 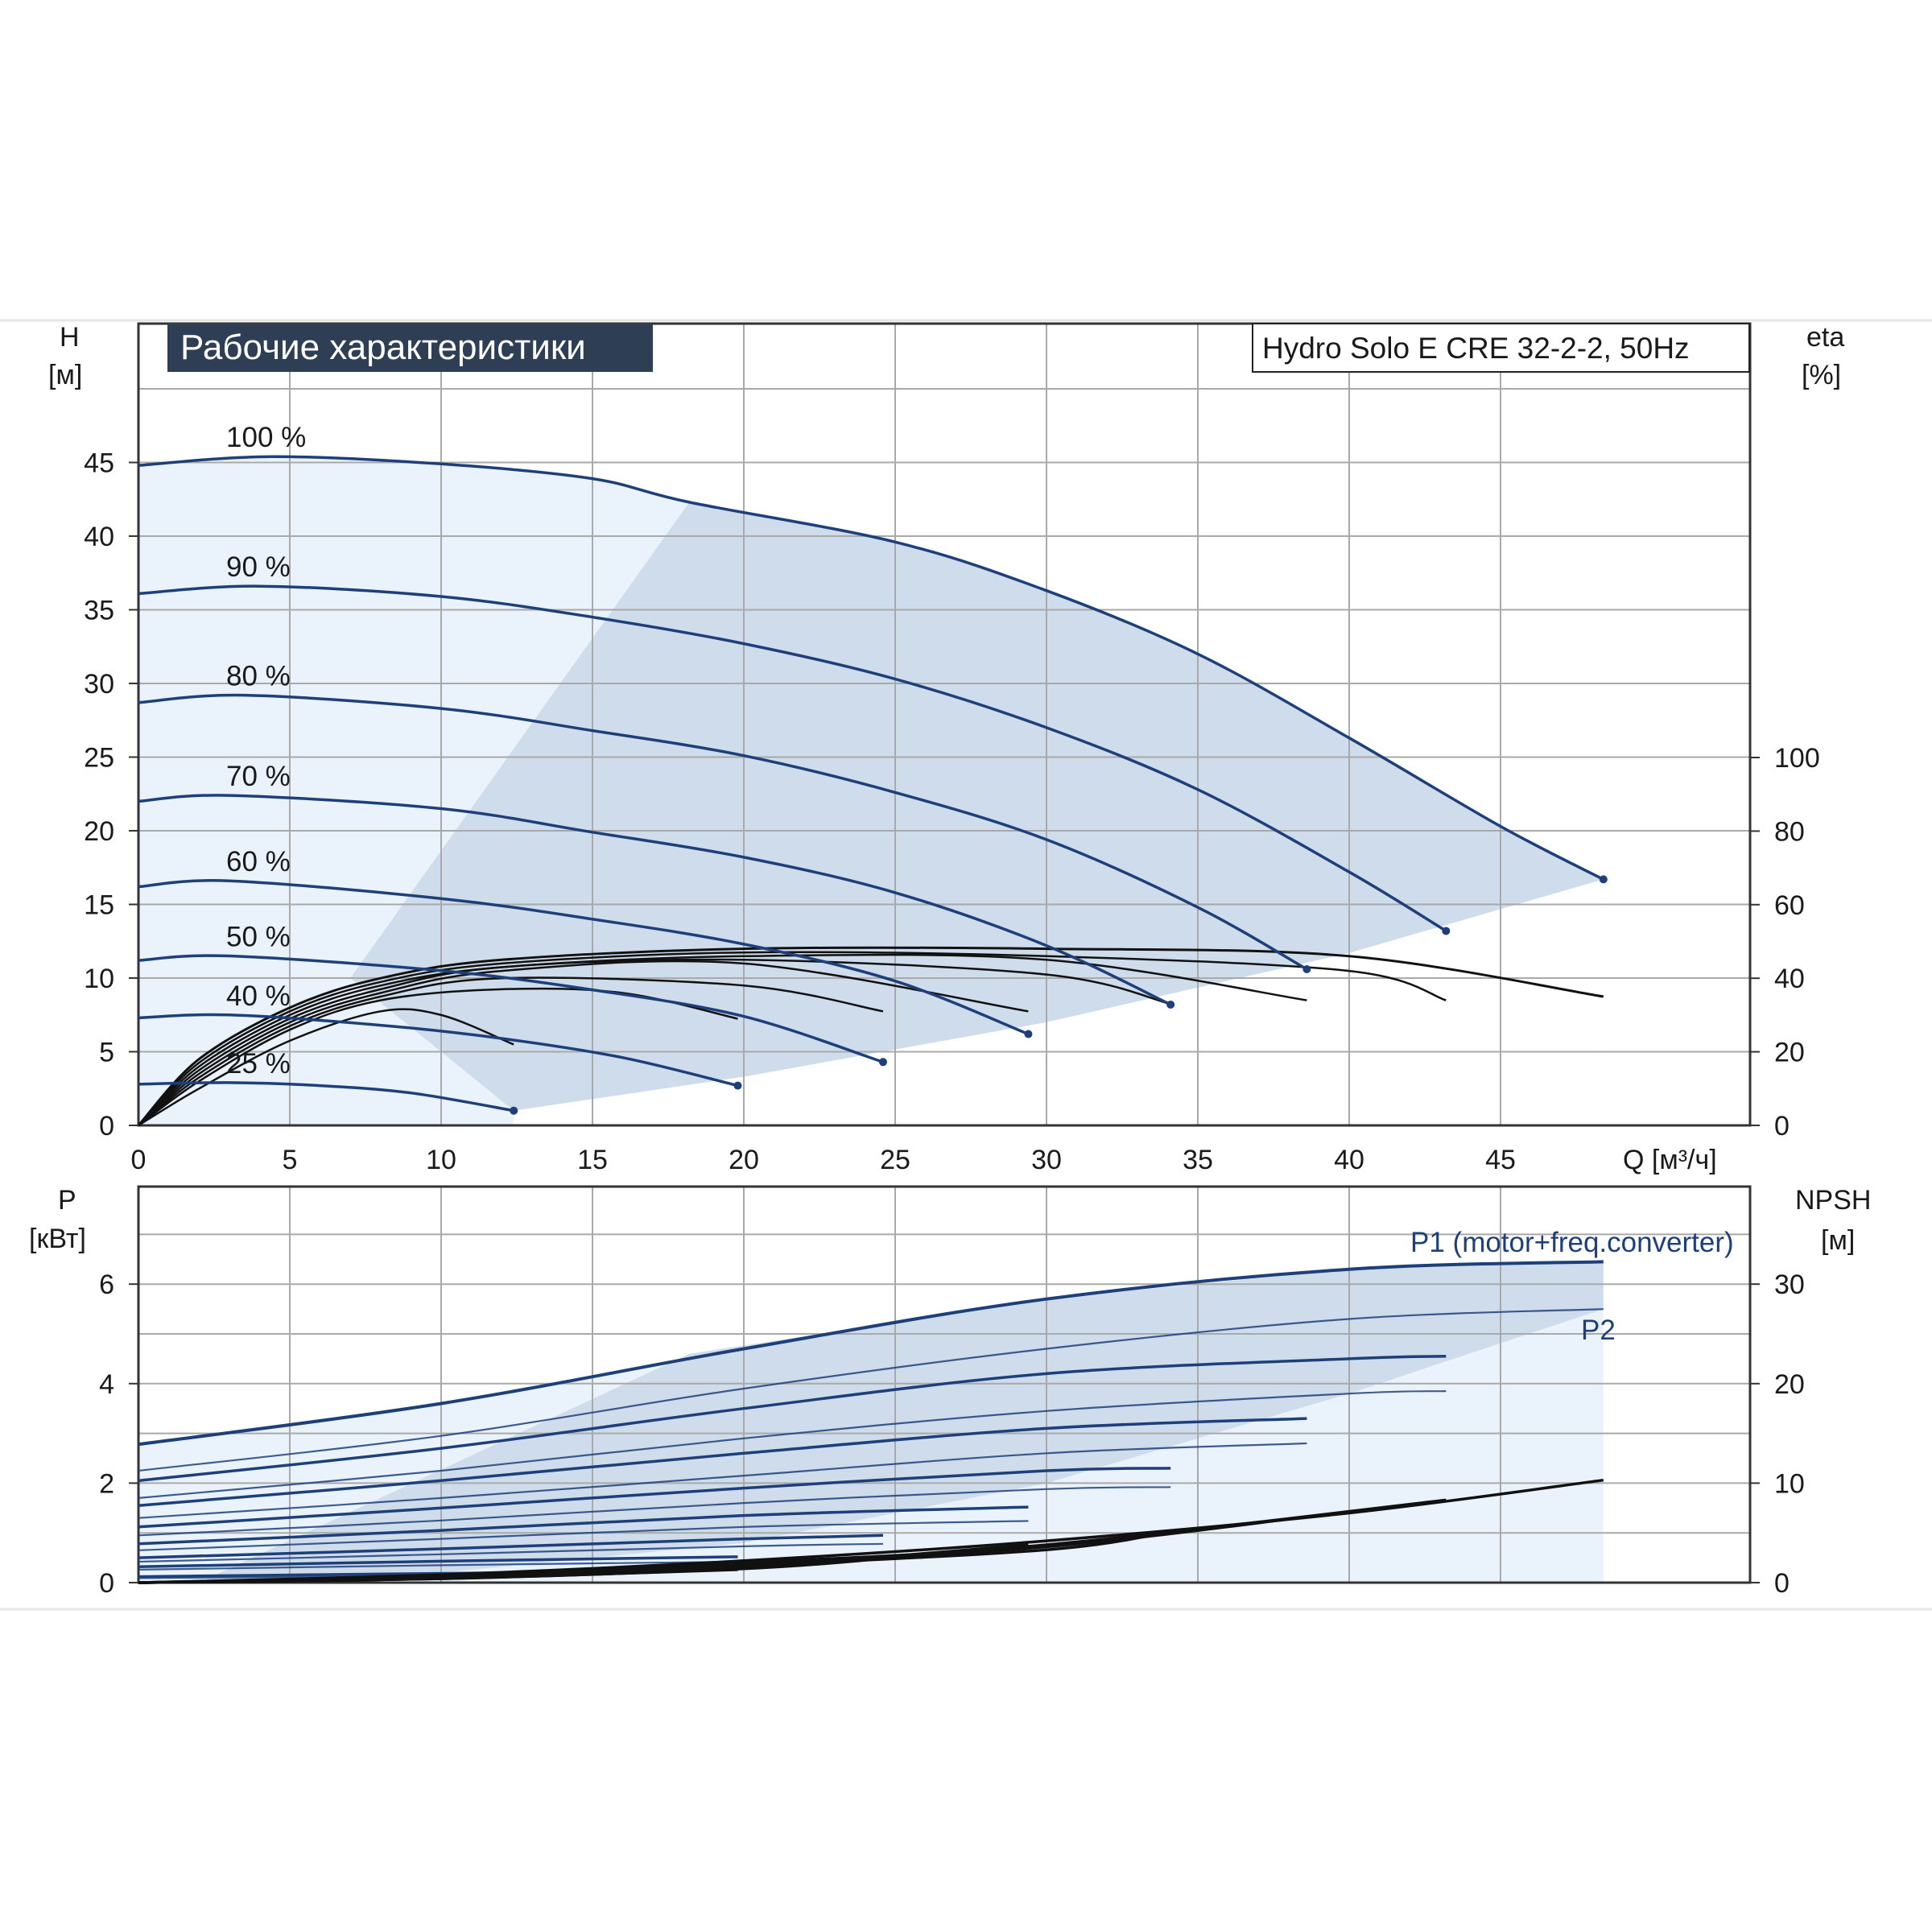 I want to click on speed-label-4: 60 %, so click(x=258, y=861).